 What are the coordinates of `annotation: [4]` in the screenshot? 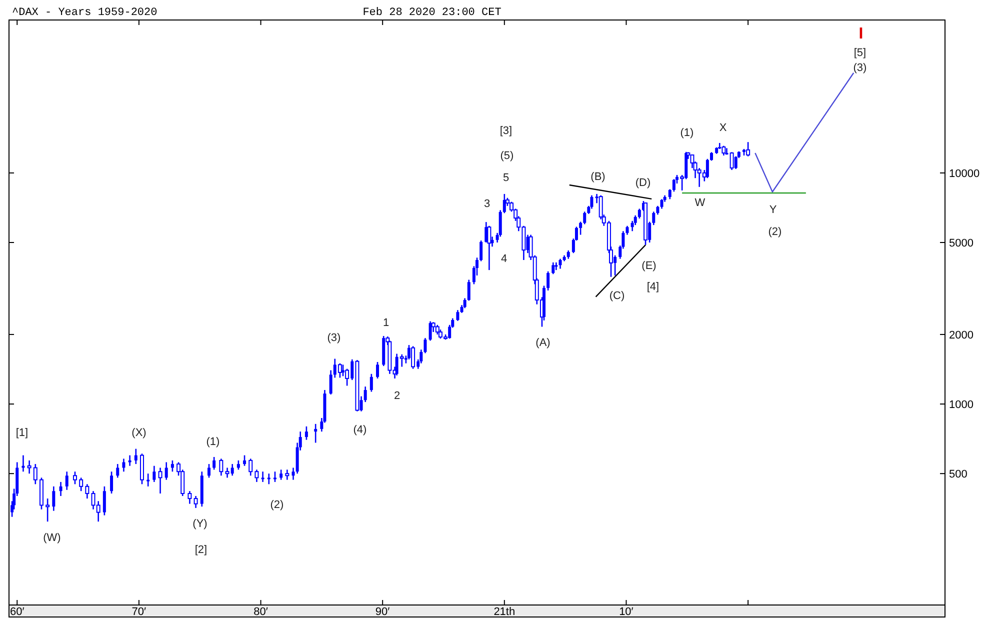 It's located at (653, 286).